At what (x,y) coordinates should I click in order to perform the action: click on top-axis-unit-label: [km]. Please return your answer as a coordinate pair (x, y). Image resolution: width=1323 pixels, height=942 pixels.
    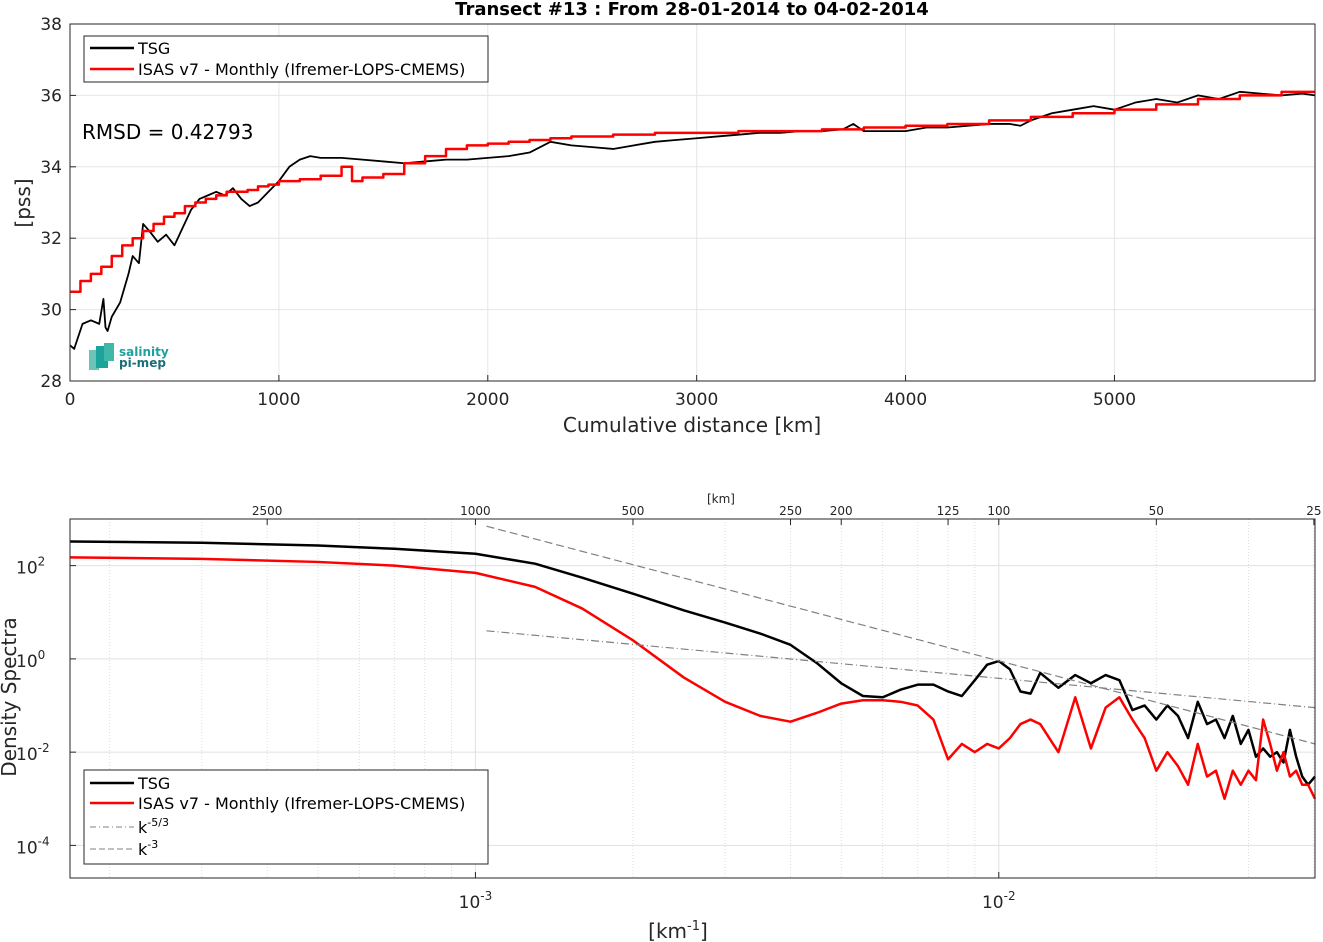
    Looking at the image, I should click on (721, 499).